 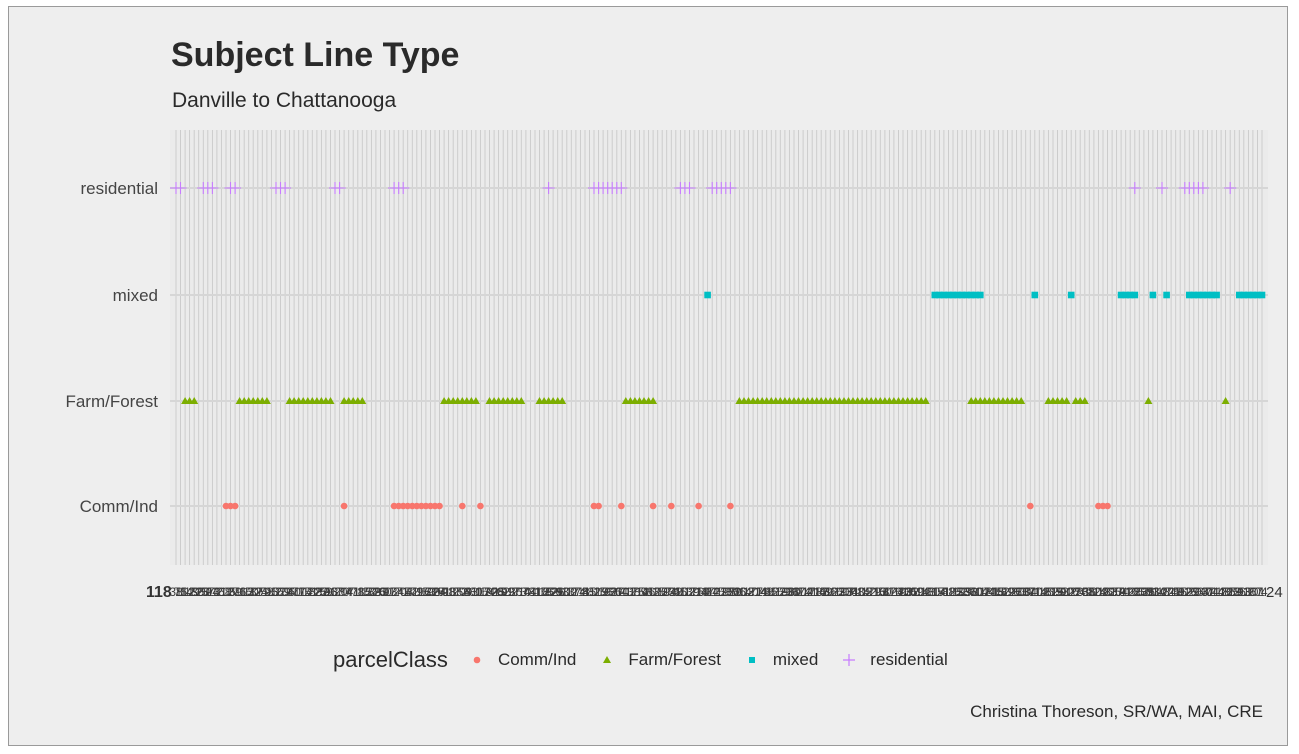 I want to click on x-tick-label: 178, so click(x=812, y=592).